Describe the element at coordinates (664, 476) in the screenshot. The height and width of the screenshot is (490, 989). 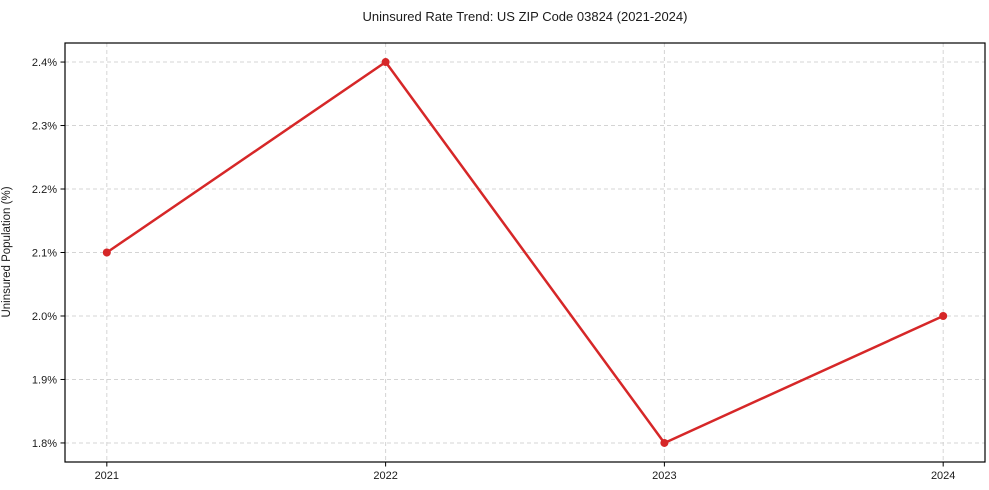
I see `x-tick-label: 2023` at that location.